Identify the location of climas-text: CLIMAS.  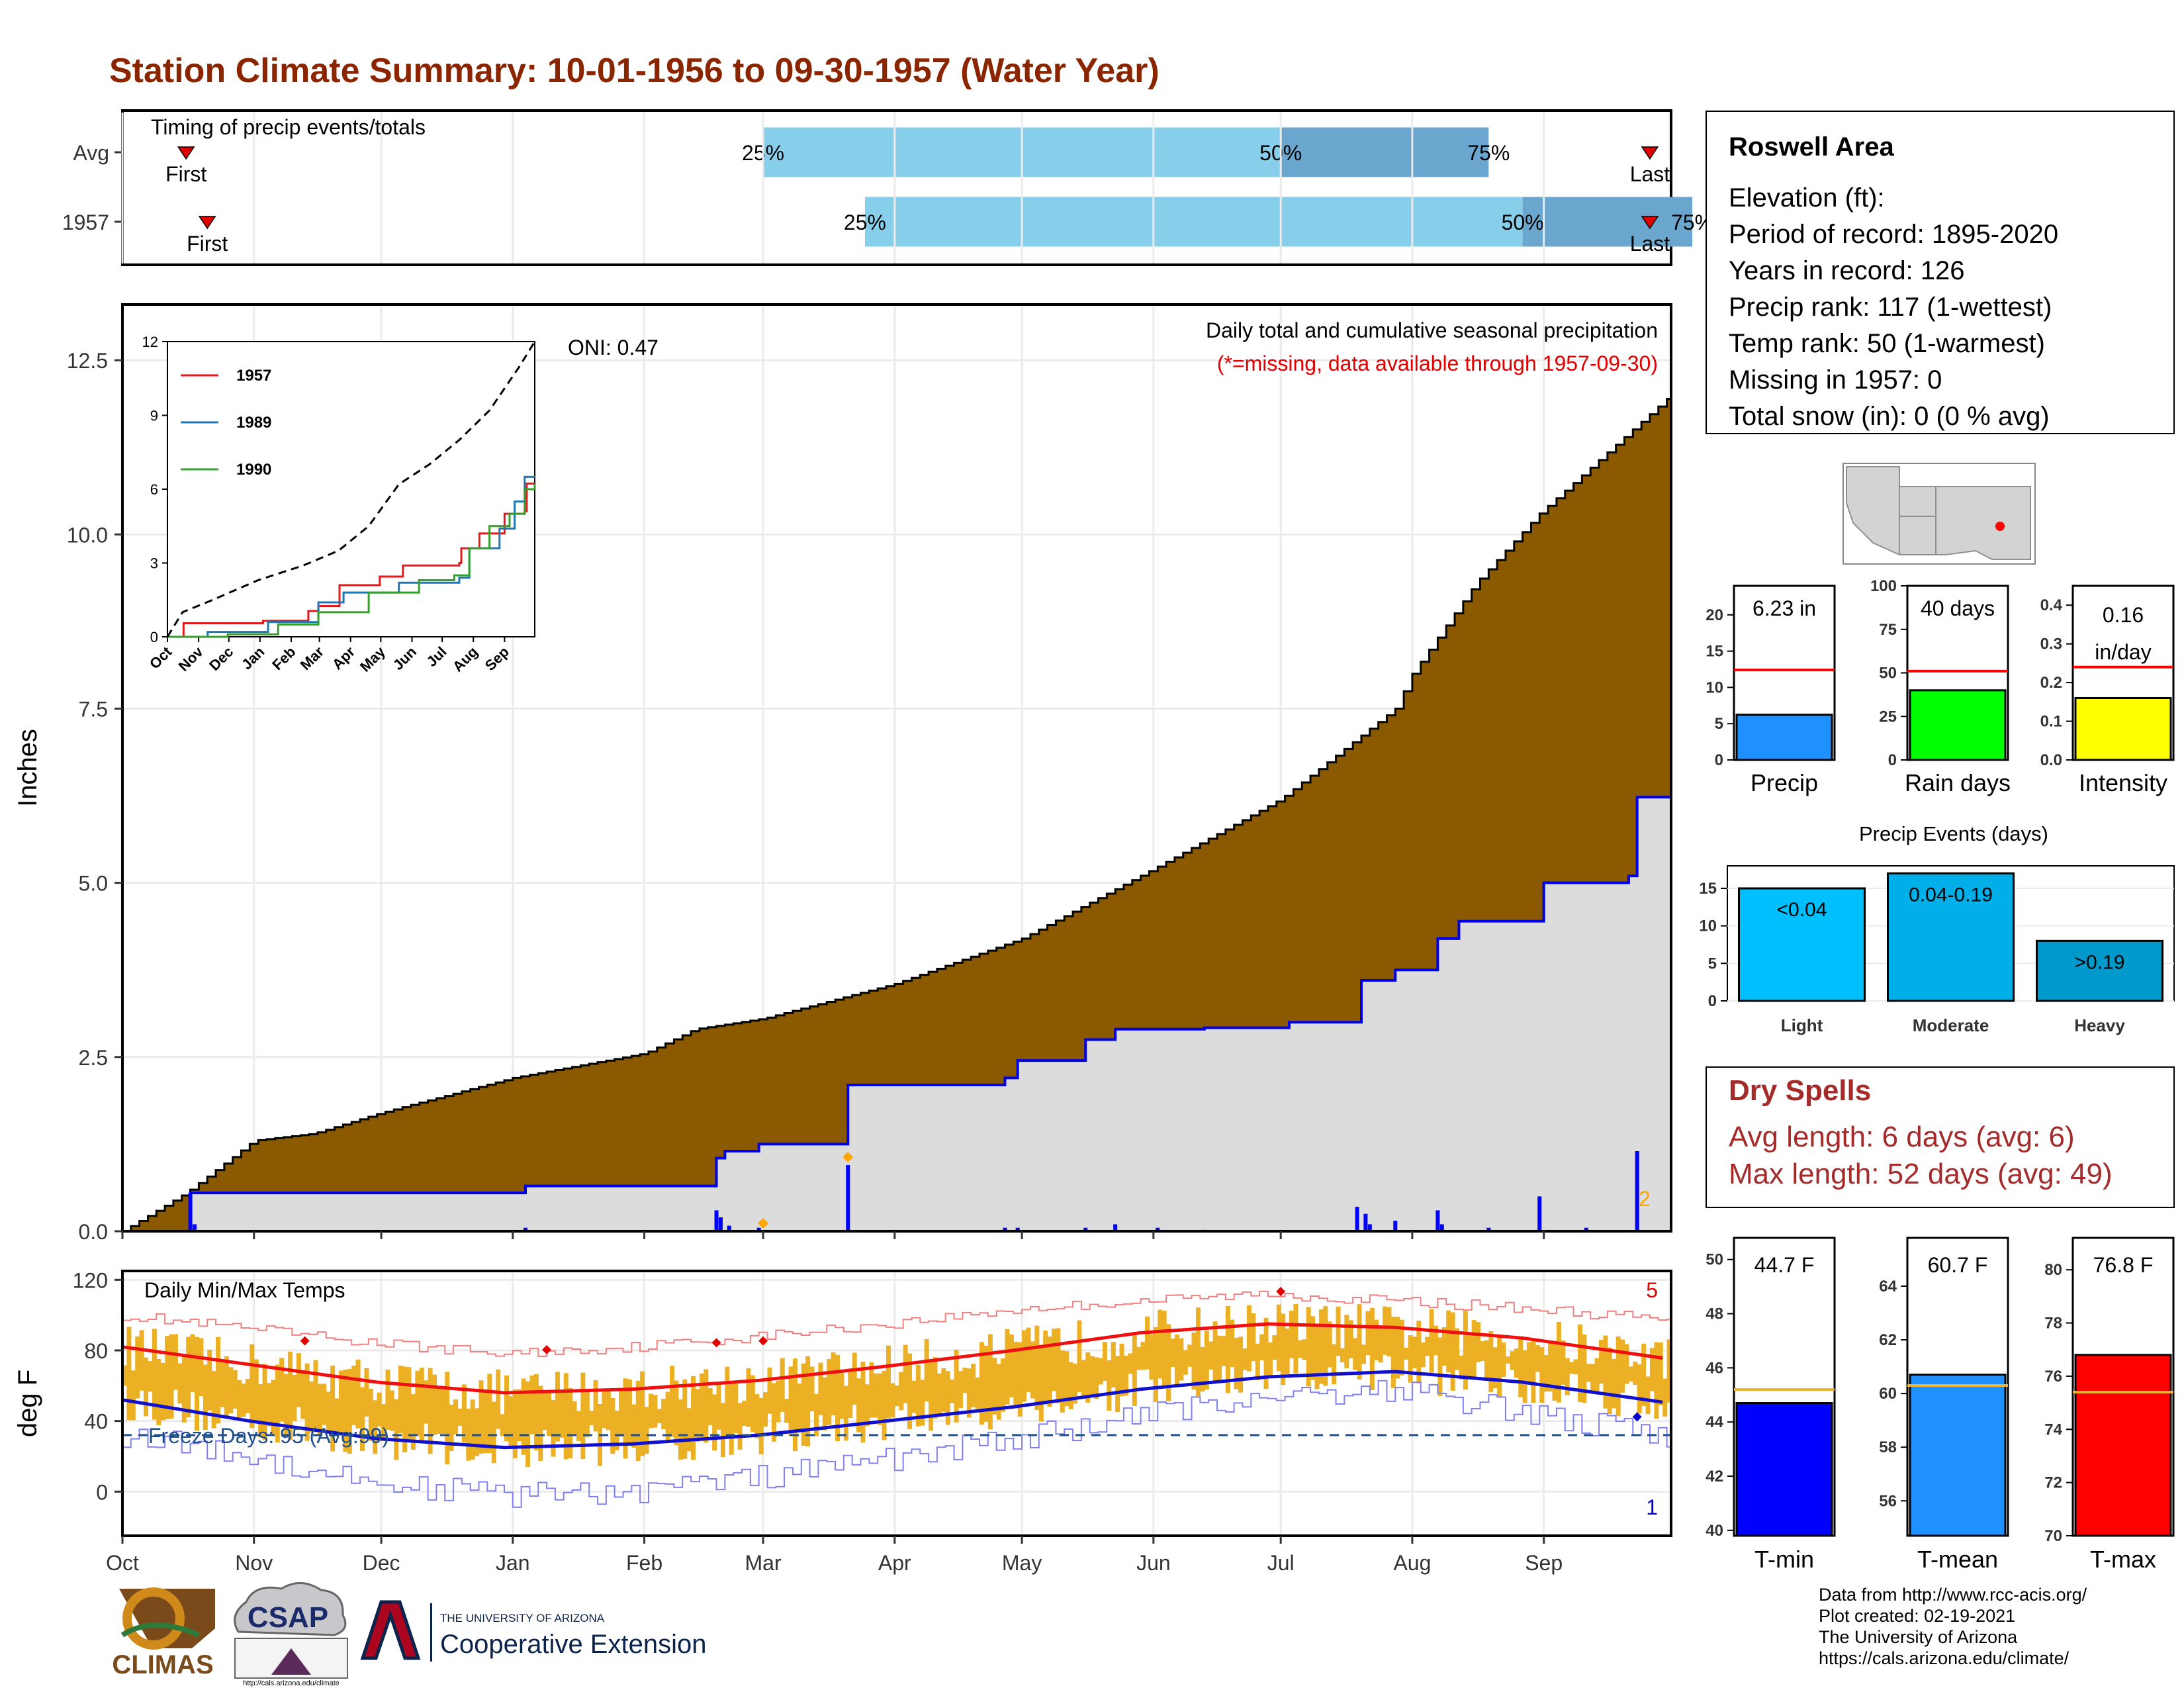
(162, 1664).